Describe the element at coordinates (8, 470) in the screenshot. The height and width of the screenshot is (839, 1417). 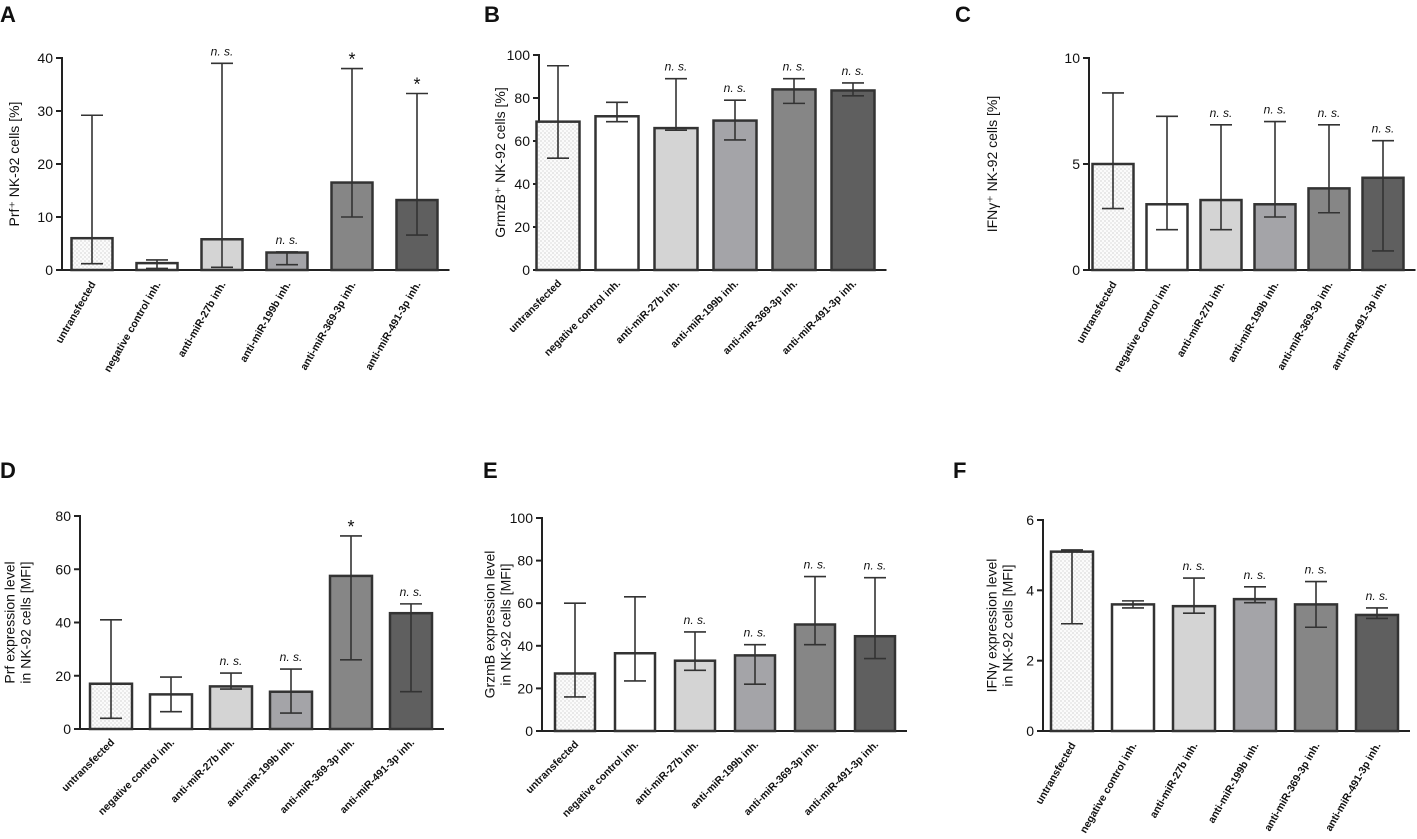
I see `panel-letter: D` at that location.